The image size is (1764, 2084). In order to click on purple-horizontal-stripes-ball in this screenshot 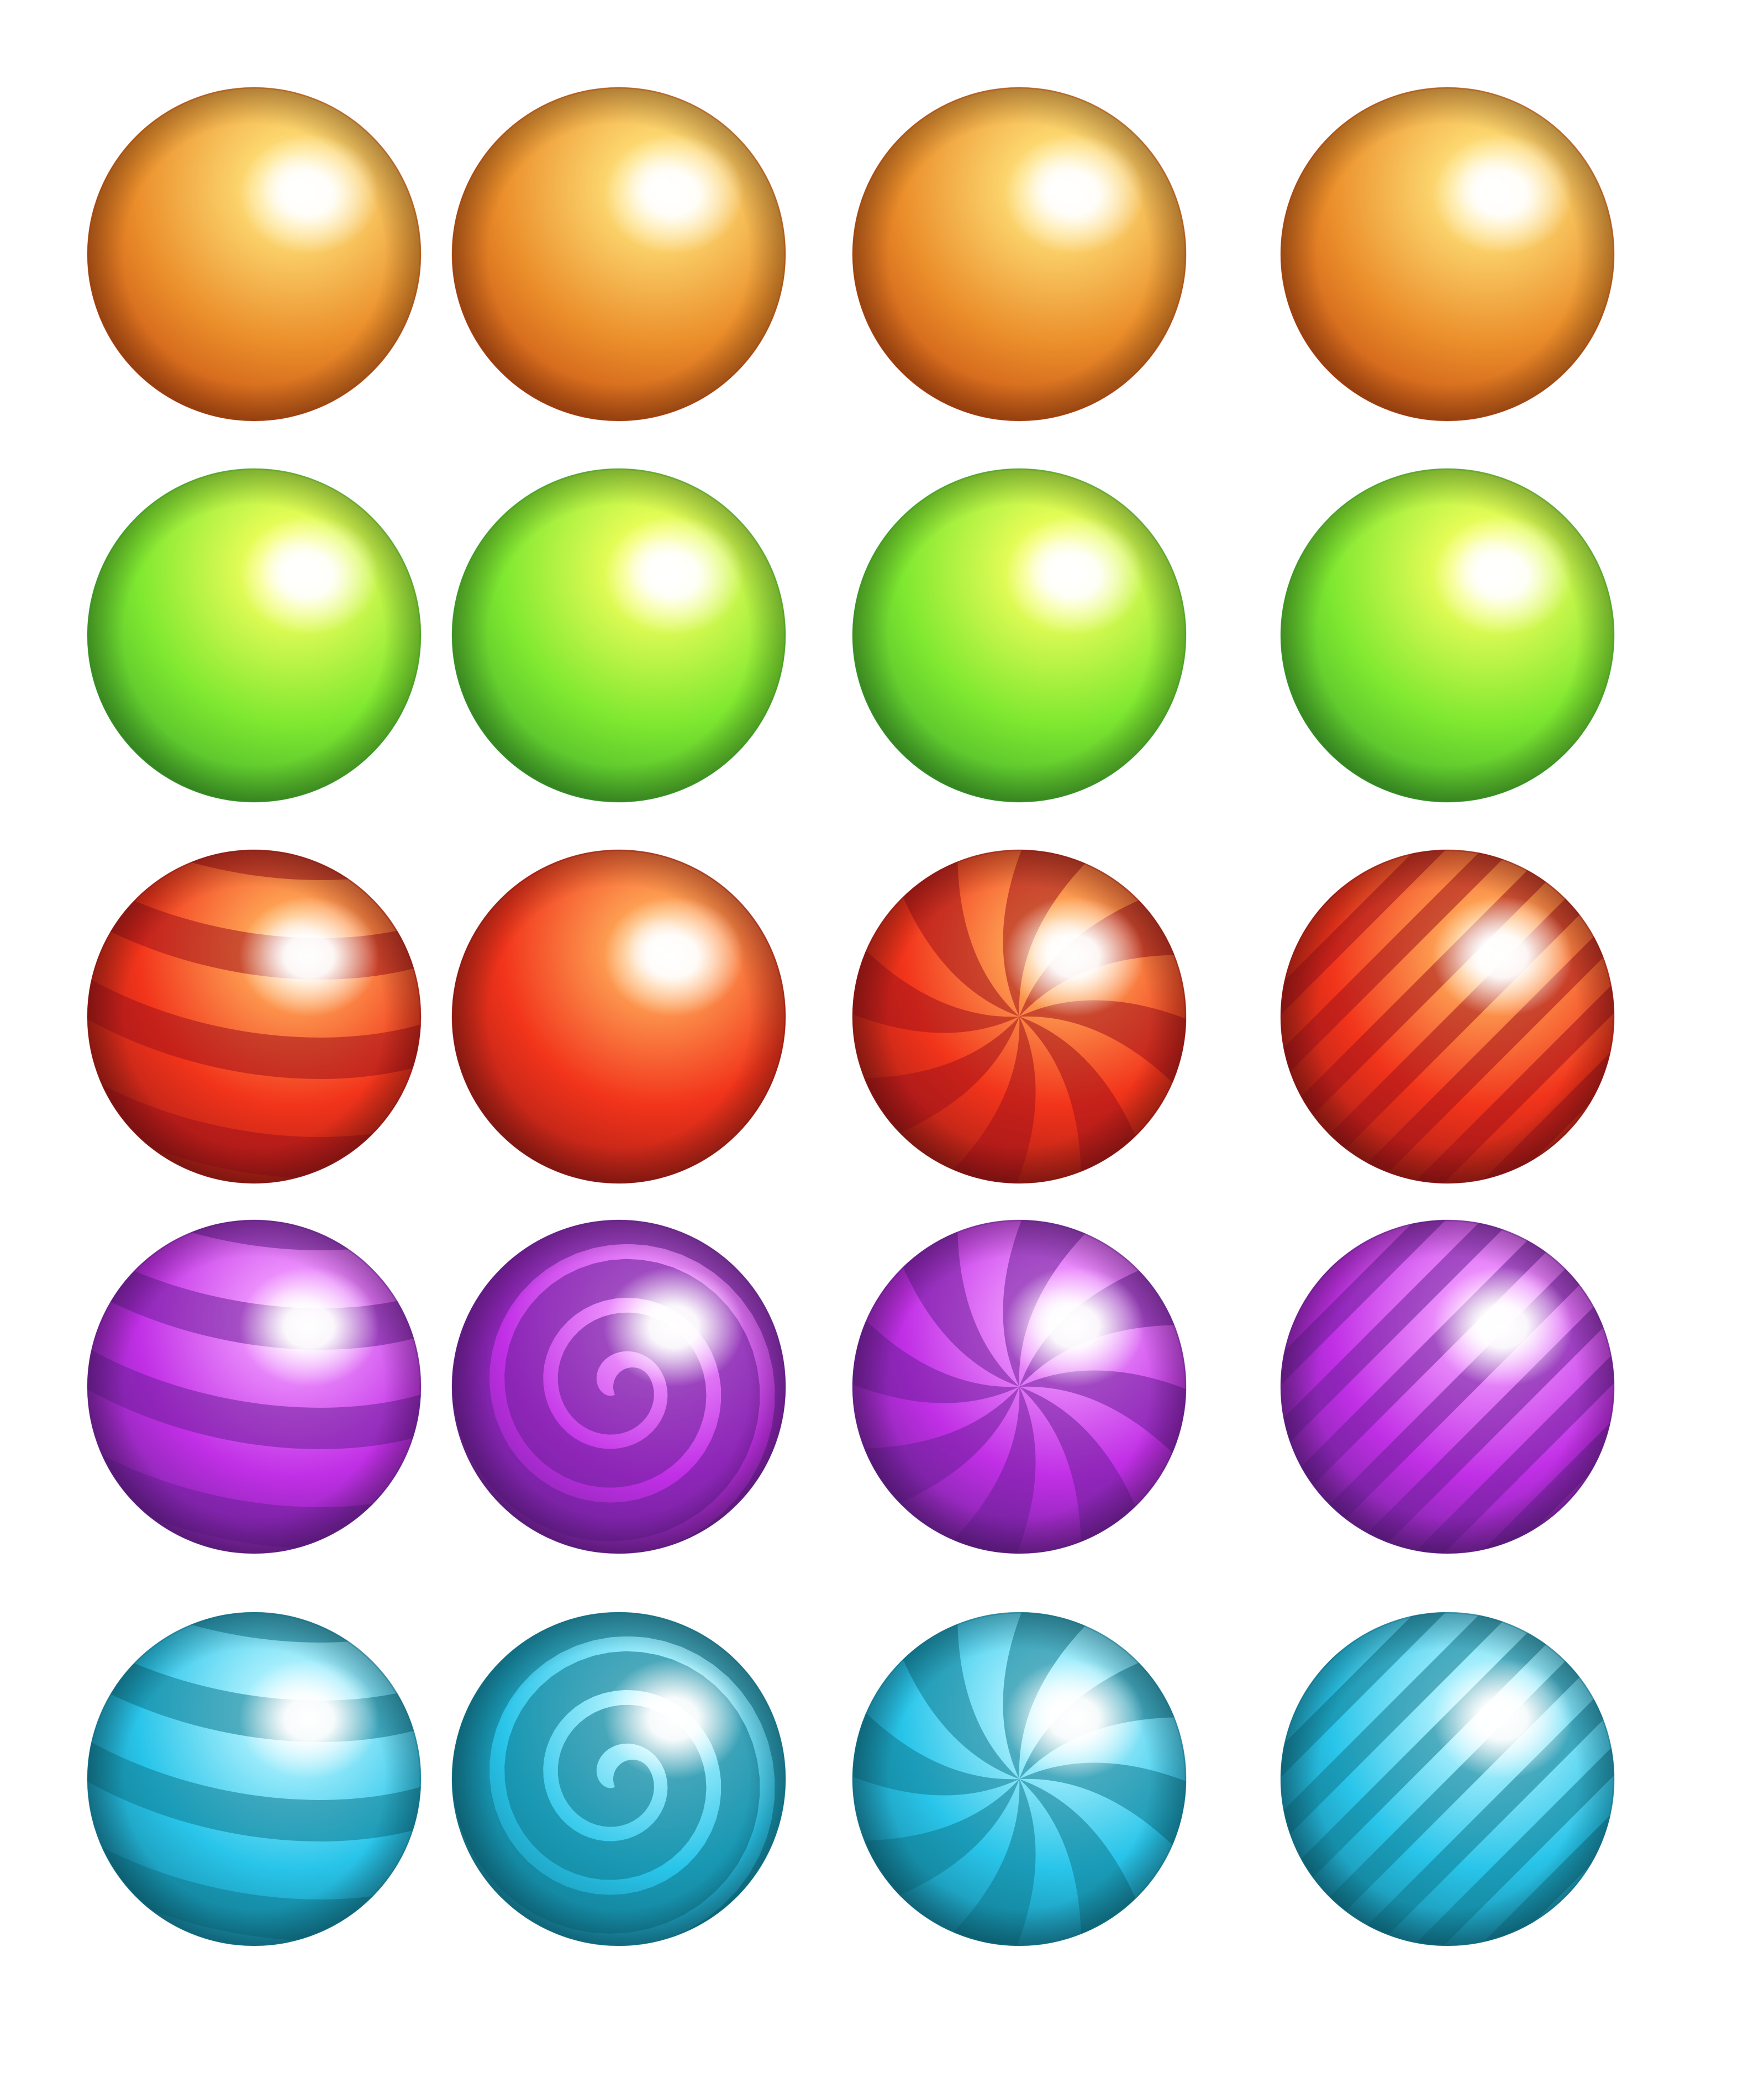, I will do `click(254, 1387)`.